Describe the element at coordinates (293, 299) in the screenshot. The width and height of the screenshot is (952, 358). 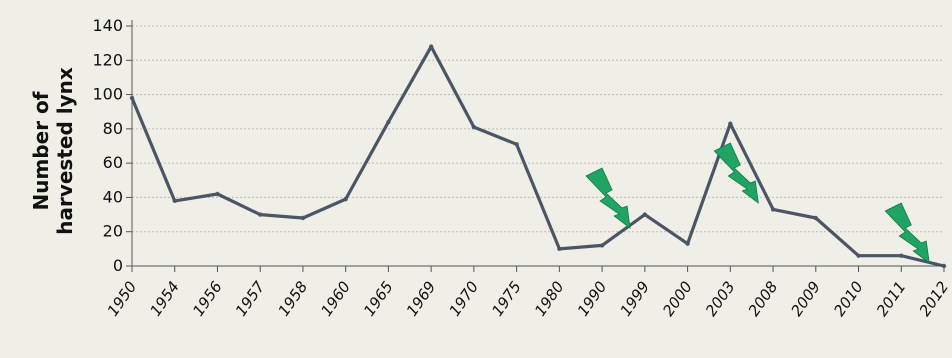
I see `x-tick-label: 1958` at that location.